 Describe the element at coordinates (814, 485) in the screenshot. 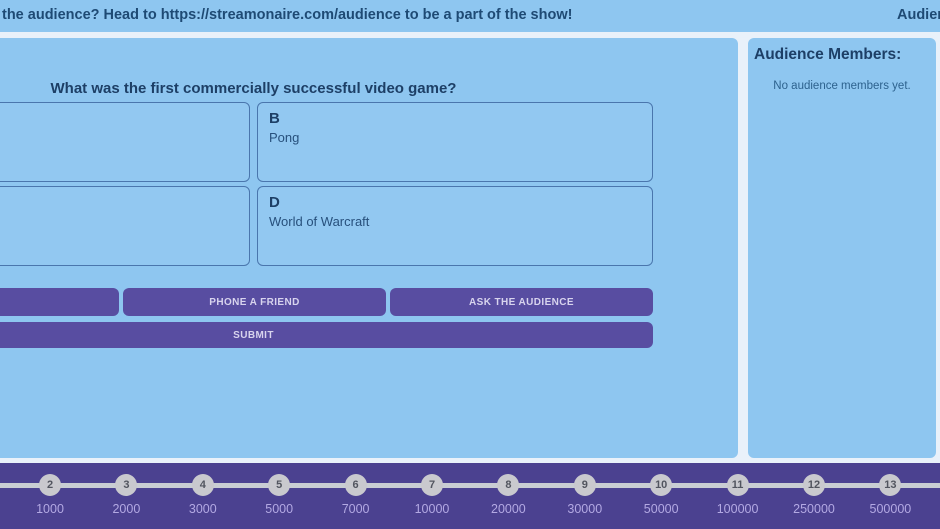

I see `ladder-step-number: 12` at that location.